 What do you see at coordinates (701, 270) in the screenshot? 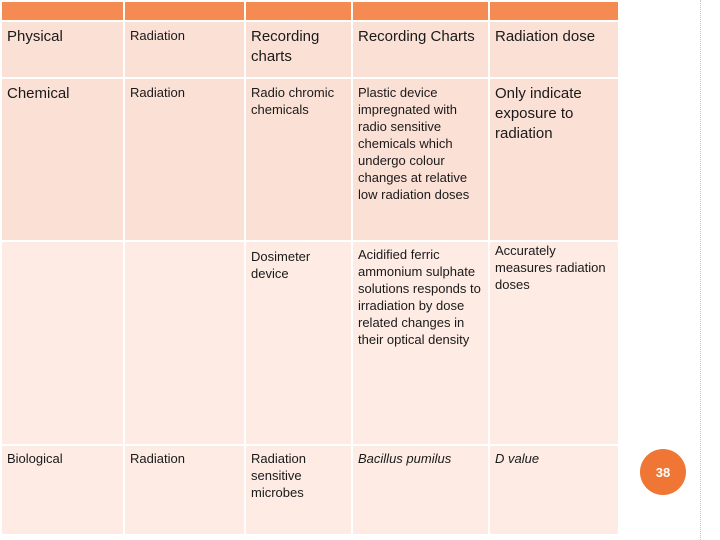
I see `slide-edge-line` at bounding box center [701, 270].